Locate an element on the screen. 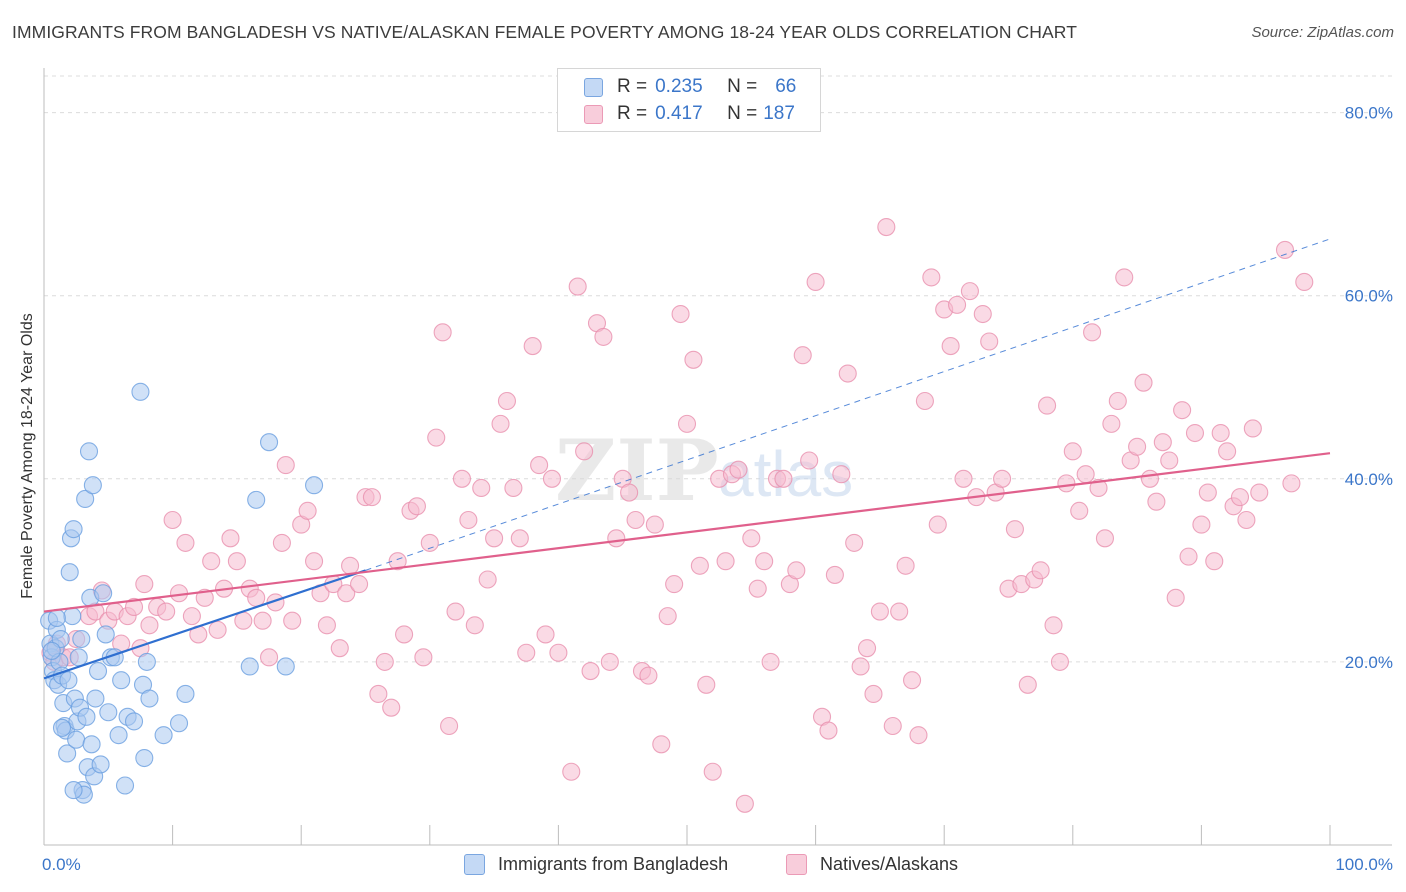  legend-r-label: R = is located at coordinates (632, 86).